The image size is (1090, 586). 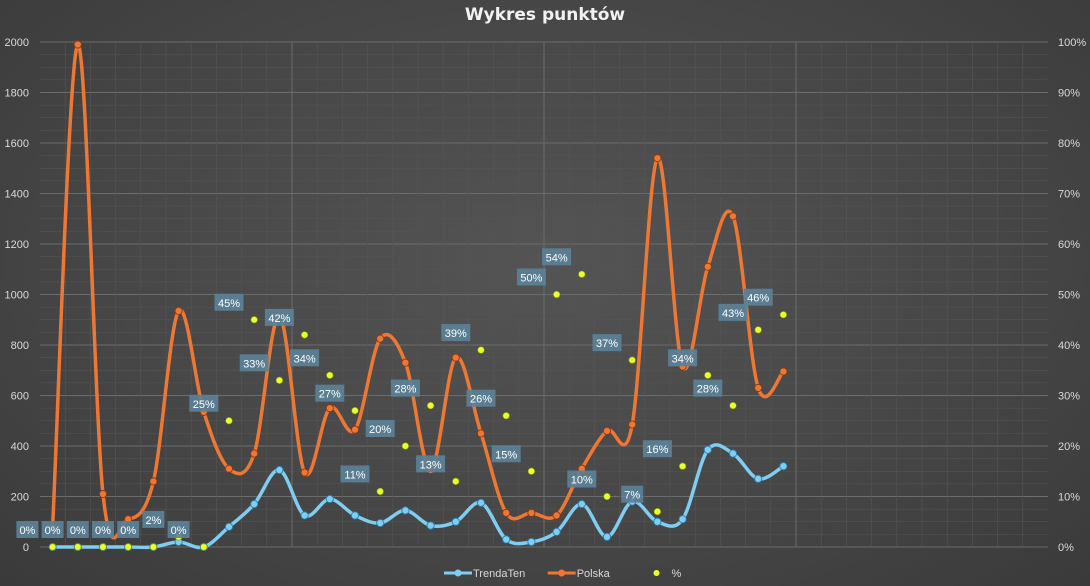 What do you see at coordinates (26, 548) in the screenshot?
I see `y-left-tick-label: 0` at bounding box center [26, 548].